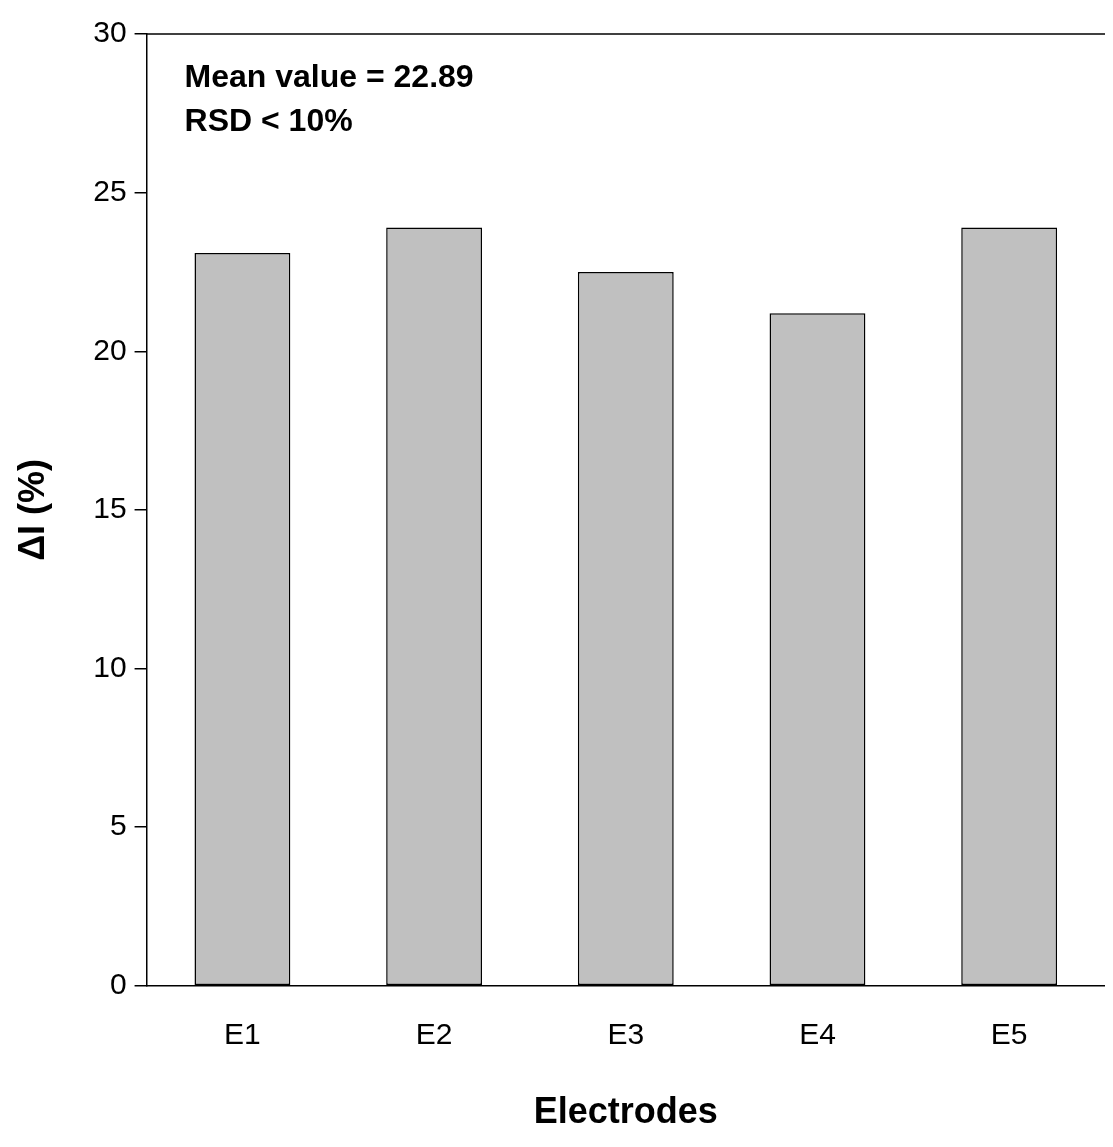 The height and width of the screenshot is (1147, 1113). What do you see at coordinates (110, 32) in the screenshot?
I see `y-tick-label: 30` at bounding box center [110, 32].